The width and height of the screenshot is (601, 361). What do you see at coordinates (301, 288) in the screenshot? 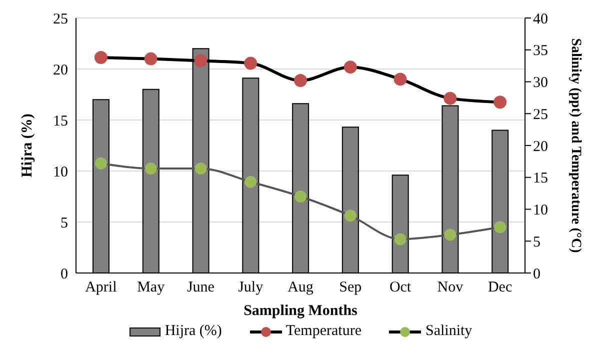
I see `x-tick-label: Aug` at bounding box center [301, 288].